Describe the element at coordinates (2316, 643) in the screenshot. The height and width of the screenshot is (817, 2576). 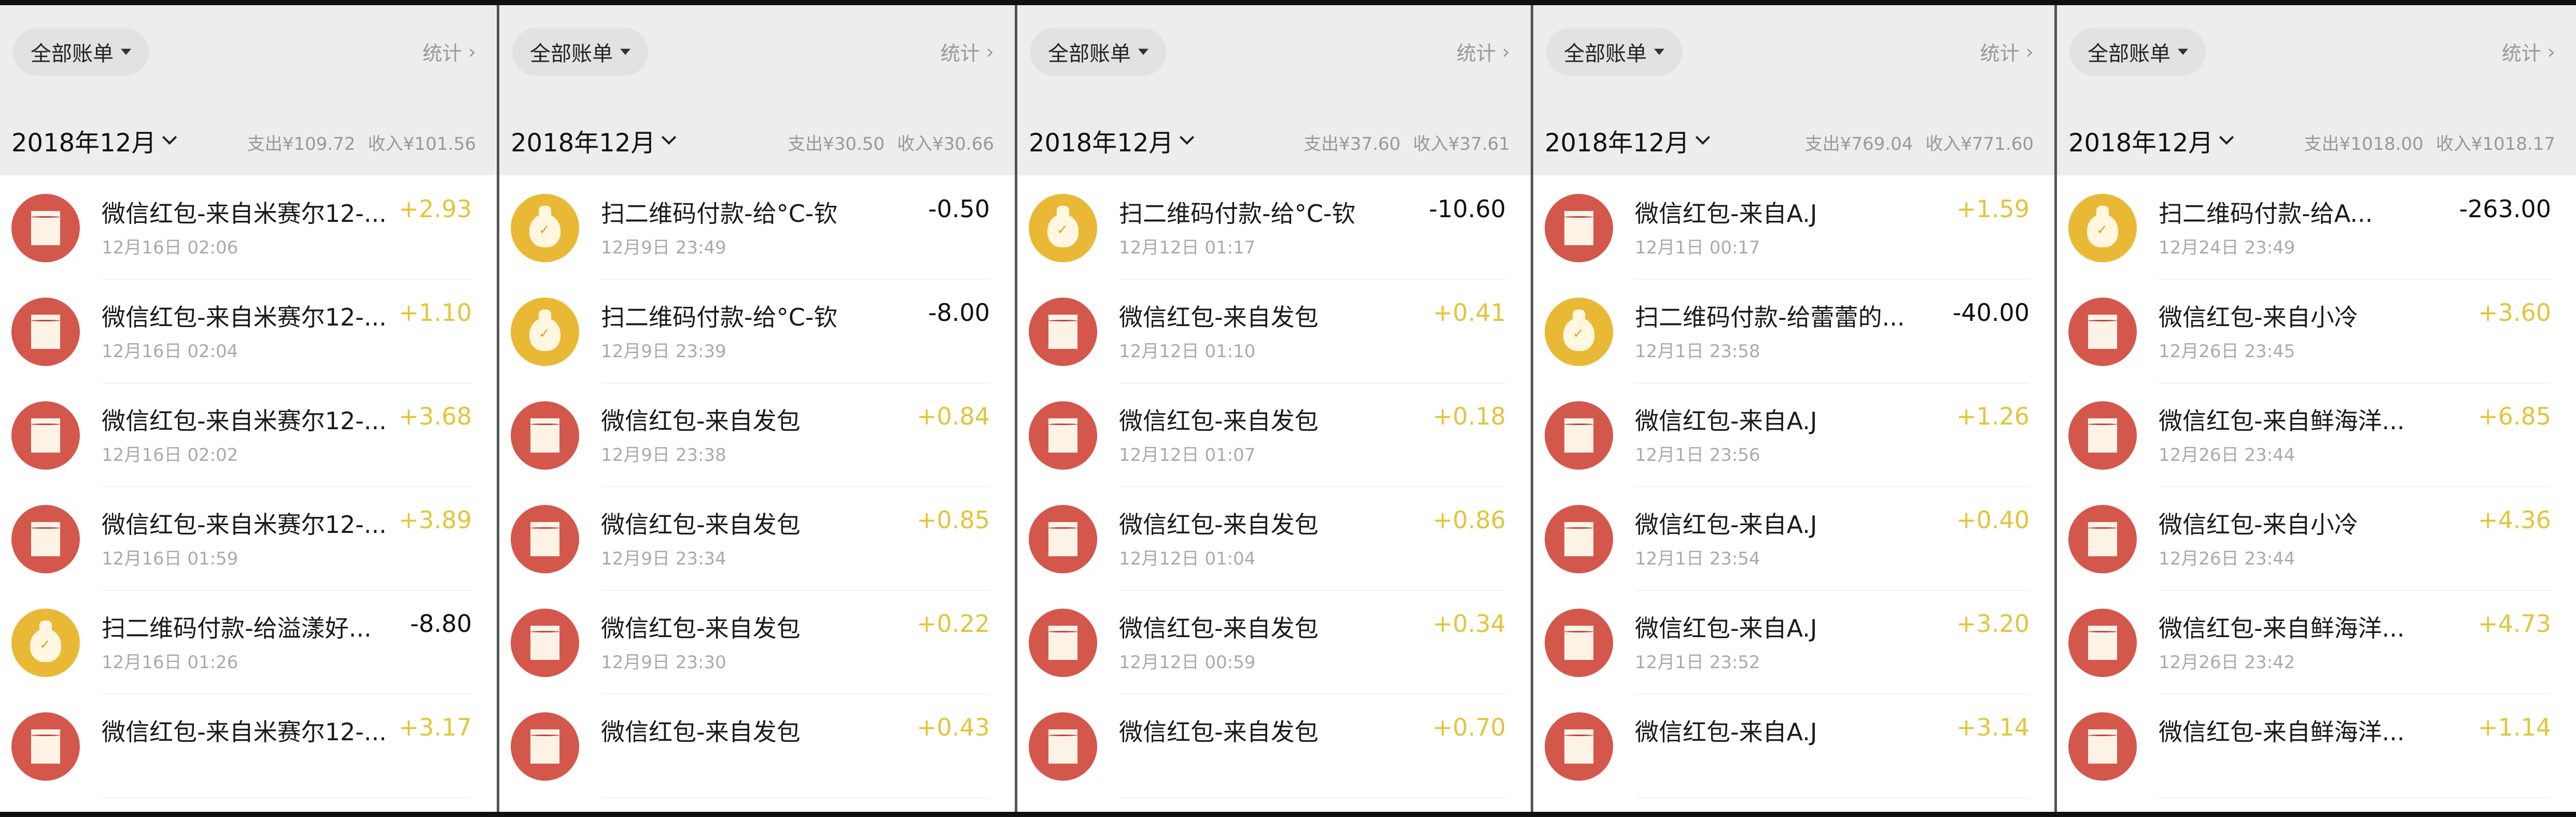
I see `transaction-row: 微信红包-来自鲜海洋... 12月26日 23:42 +4.73` at that location.